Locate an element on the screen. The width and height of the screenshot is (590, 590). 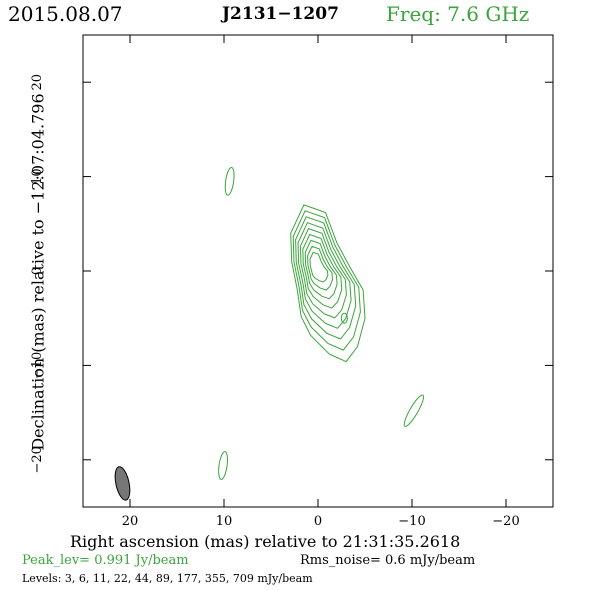
source-contours is located at coordinates (328, 283).